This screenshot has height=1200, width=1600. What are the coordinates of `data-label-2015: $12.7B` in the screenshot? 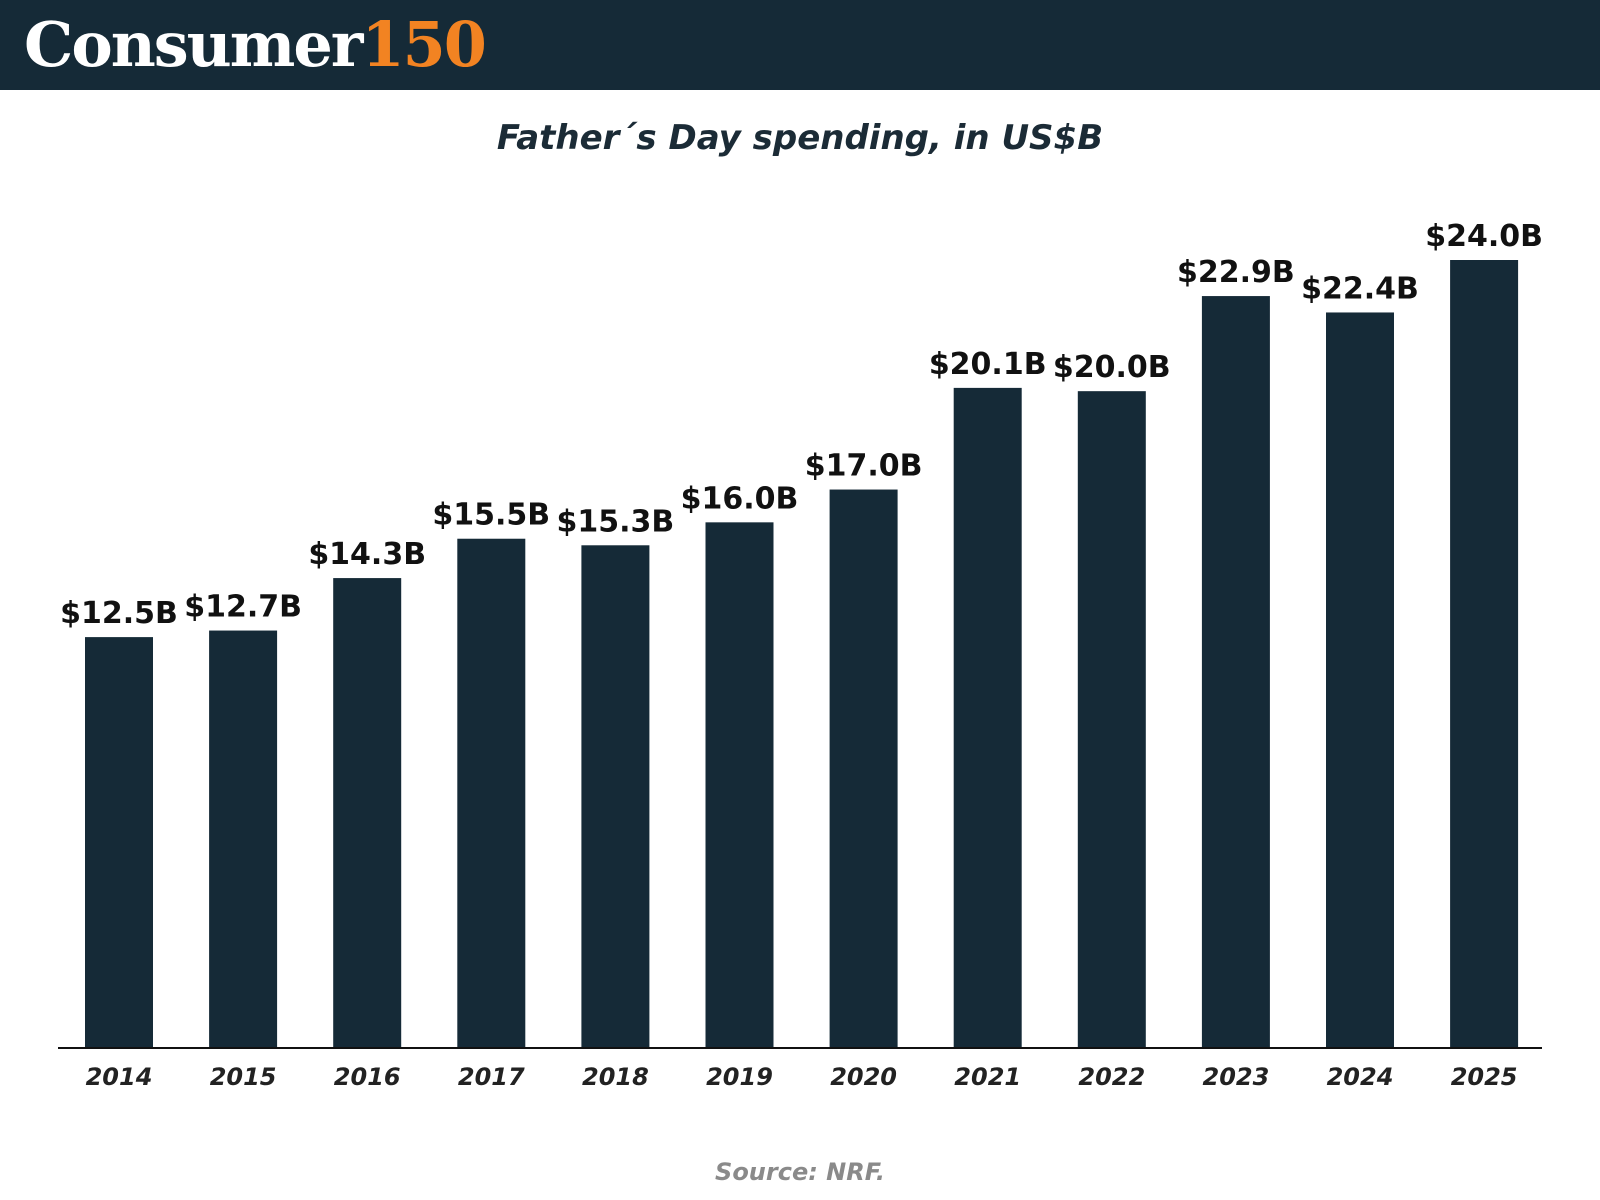 It's located at (243, 607).